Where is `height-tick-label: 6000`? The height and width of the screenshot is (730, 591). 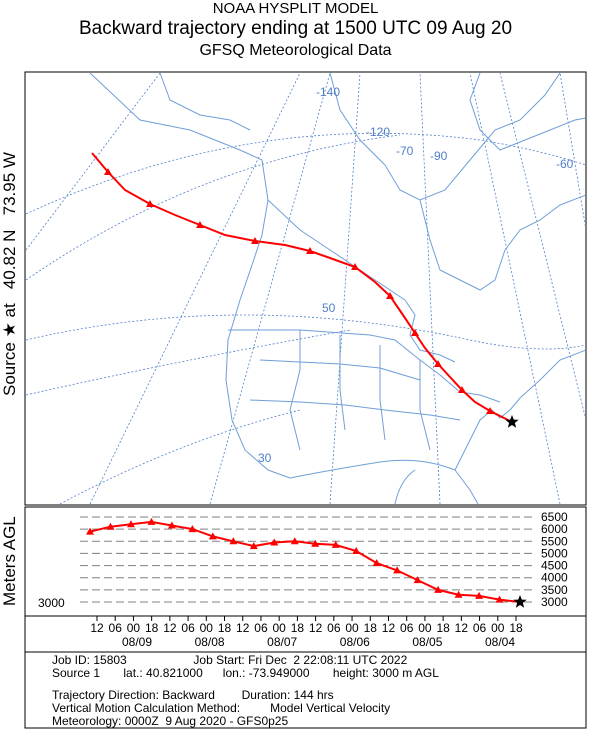 height-tick-label: 6000 is located at coordinates (554, 529).